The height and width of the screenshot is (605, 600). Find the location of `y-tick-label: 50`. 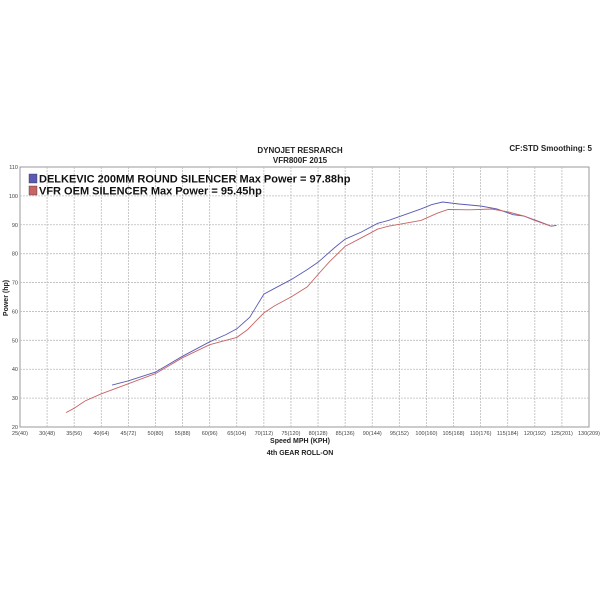

y-tick-label: 50 is located at coordinates (15, 341).